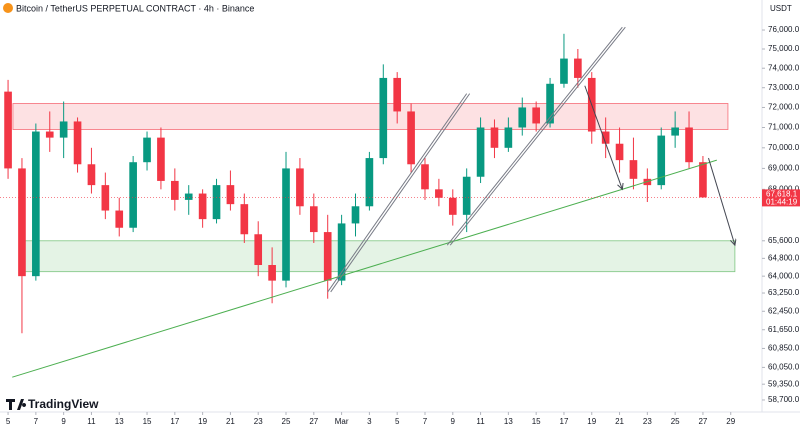 The image size is (800, 428). I want to click on y-tick-label: 74,000.0, so click(784, 67).